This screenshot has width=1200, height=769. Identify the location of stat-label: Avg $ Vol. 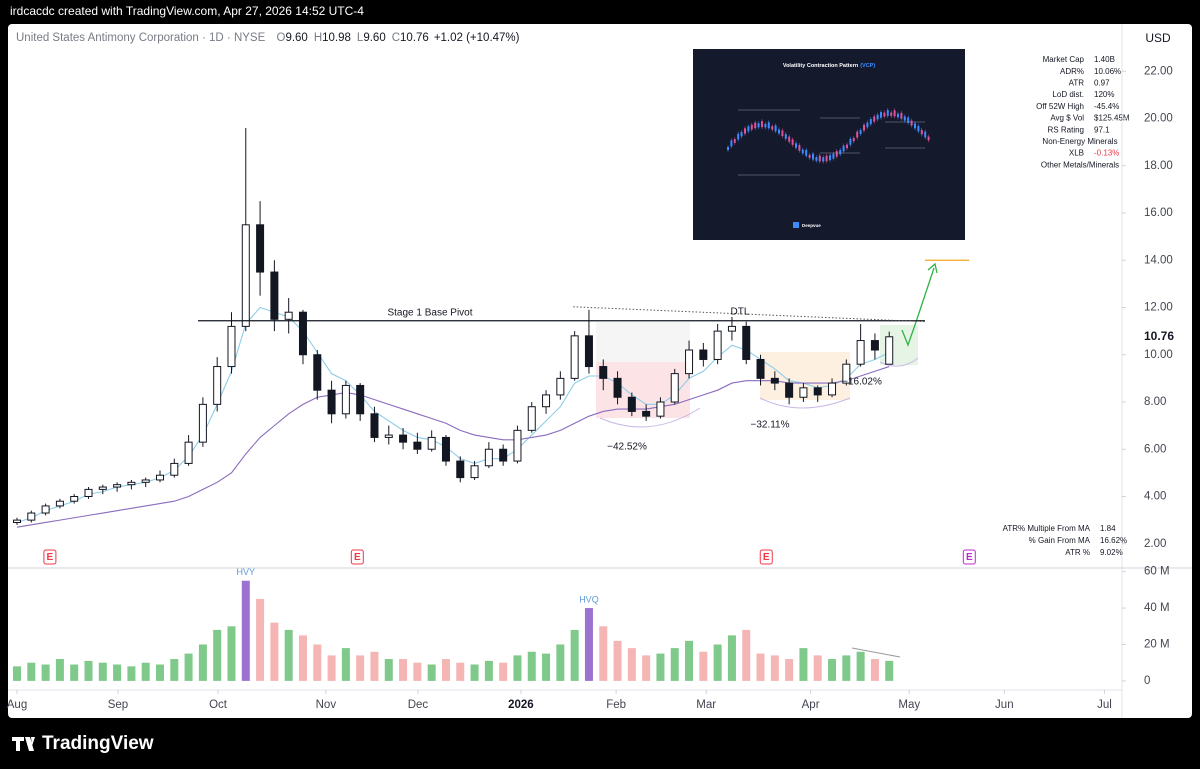
(1067, 118).